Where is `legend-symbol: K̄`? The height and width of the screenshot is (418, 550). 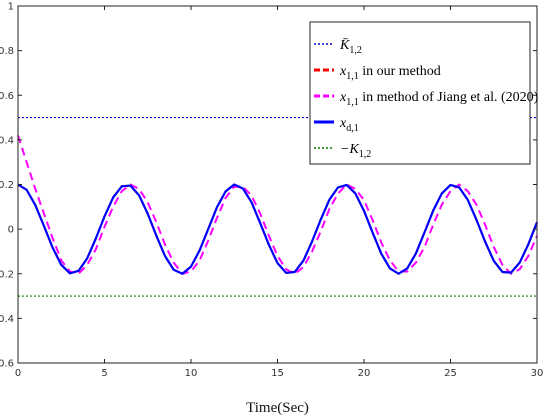 legend-symbol: K̄ is located at coordinates (344, 45).